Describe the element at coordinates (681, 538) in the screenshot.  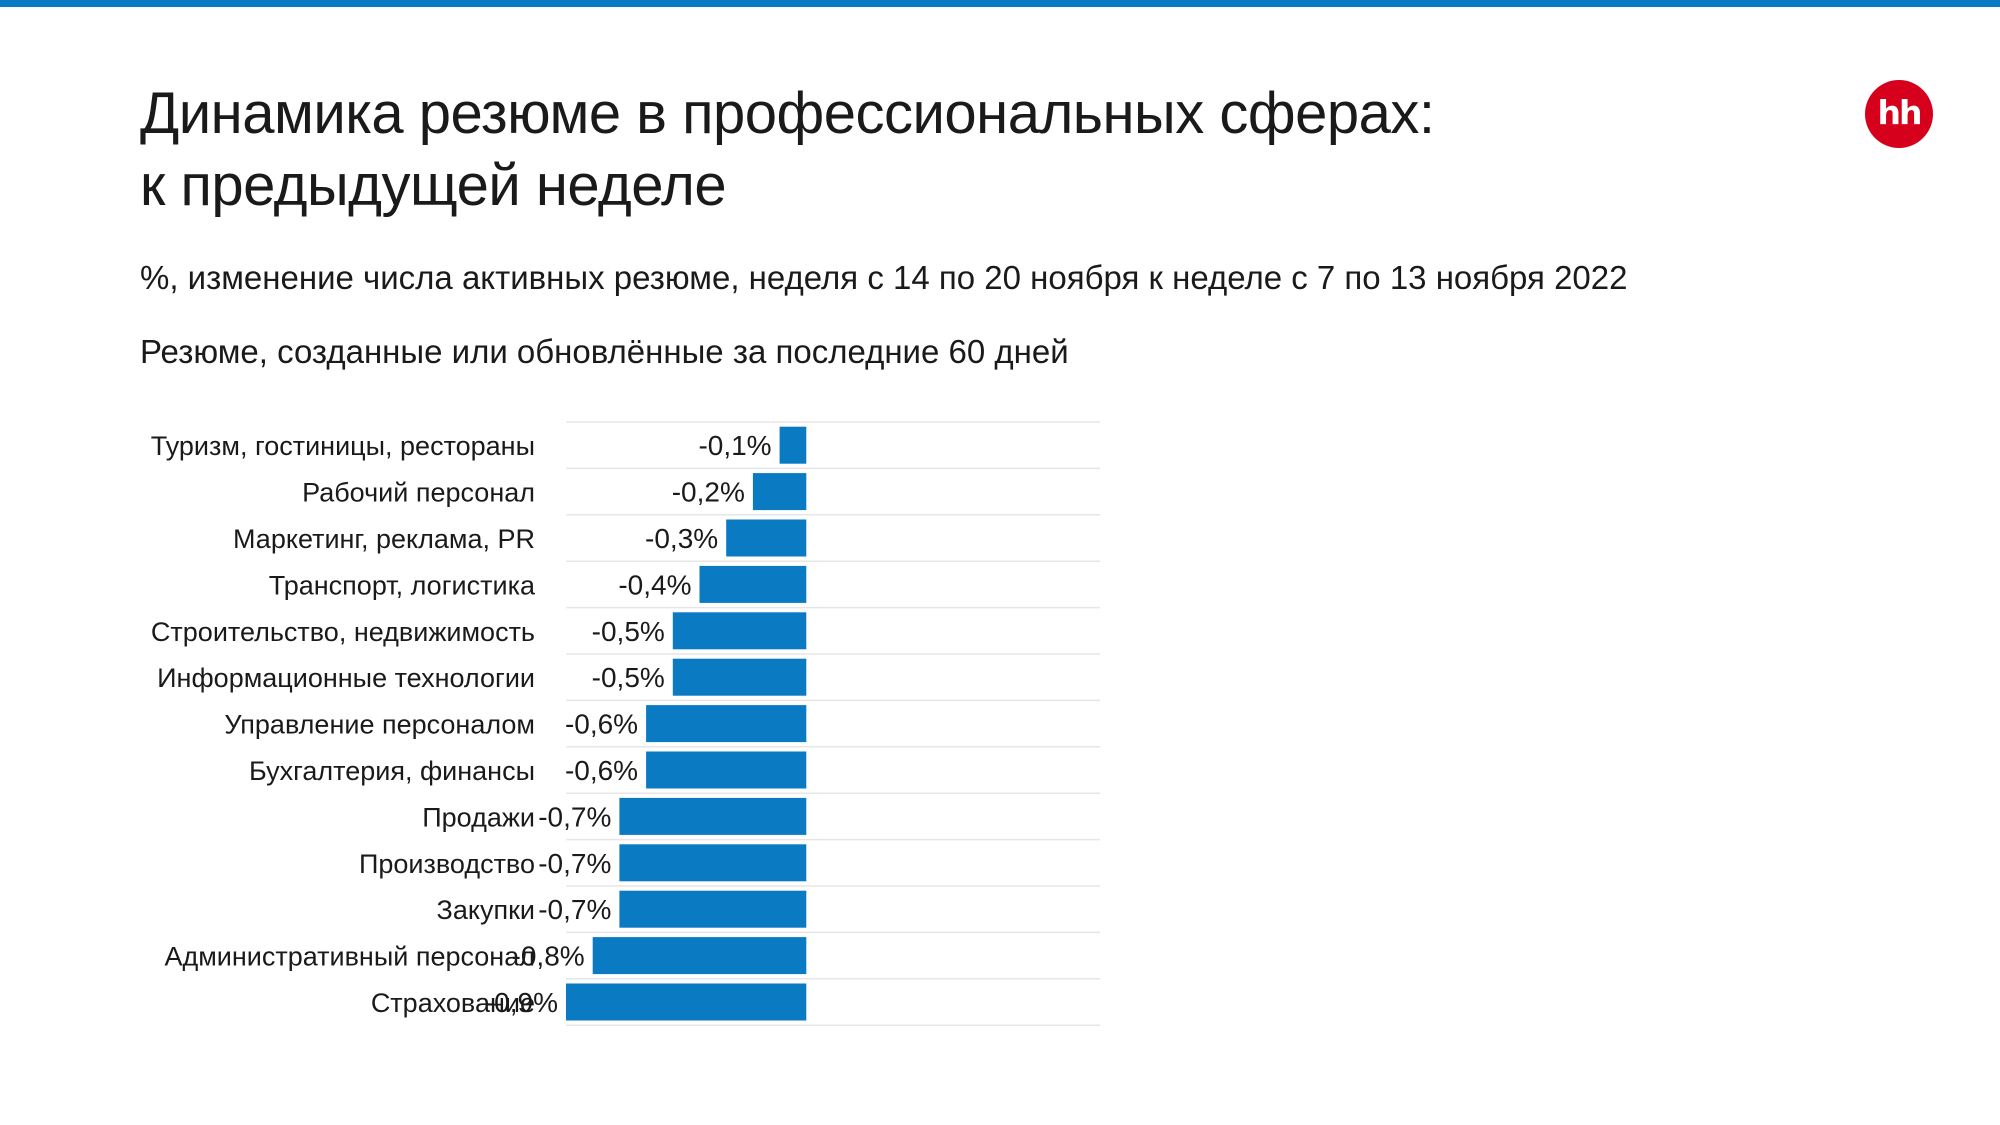
I see `data-label: -0,3%` at that location.